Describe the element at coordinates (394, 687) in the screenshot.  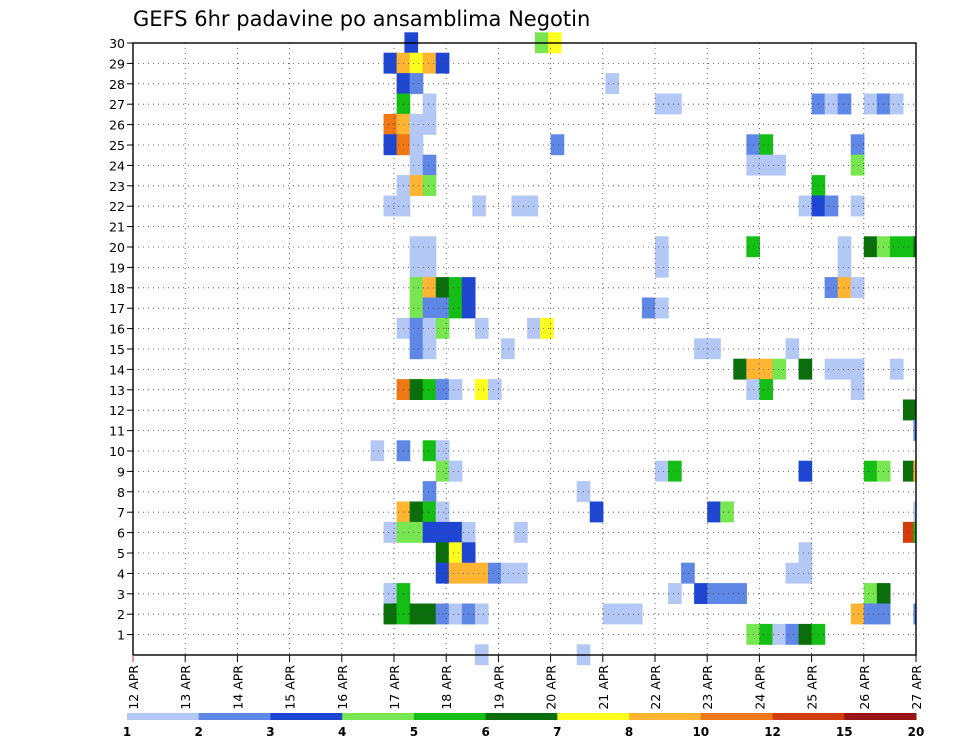
I see `x-tick-label: 17 APR` at that location.